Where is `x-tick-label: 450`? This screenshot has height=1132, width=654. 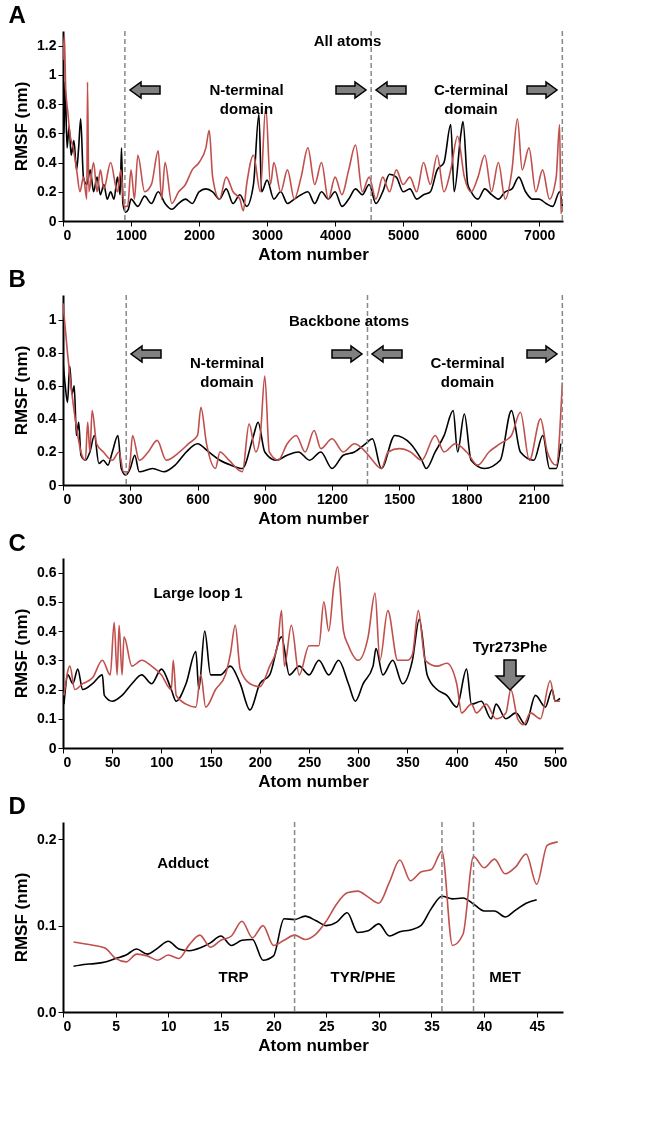
x-tick-label: 450 is located at coordinates (506, 761).